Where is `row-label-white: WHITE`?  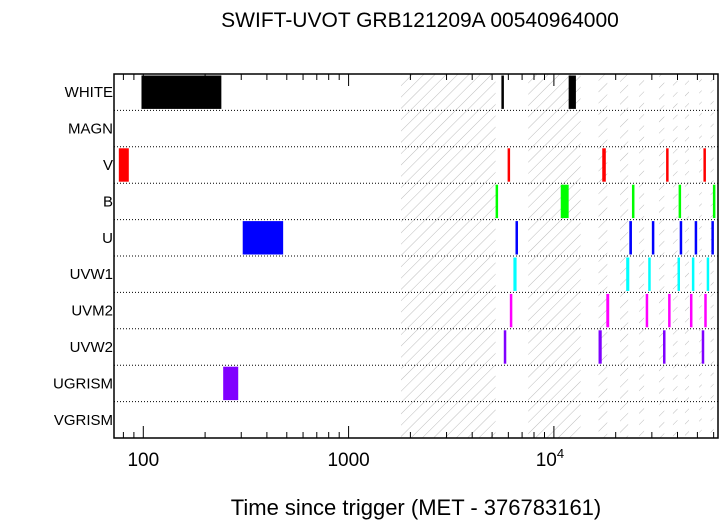 row-label-white: WHITE is located at coordinates (89, 92).